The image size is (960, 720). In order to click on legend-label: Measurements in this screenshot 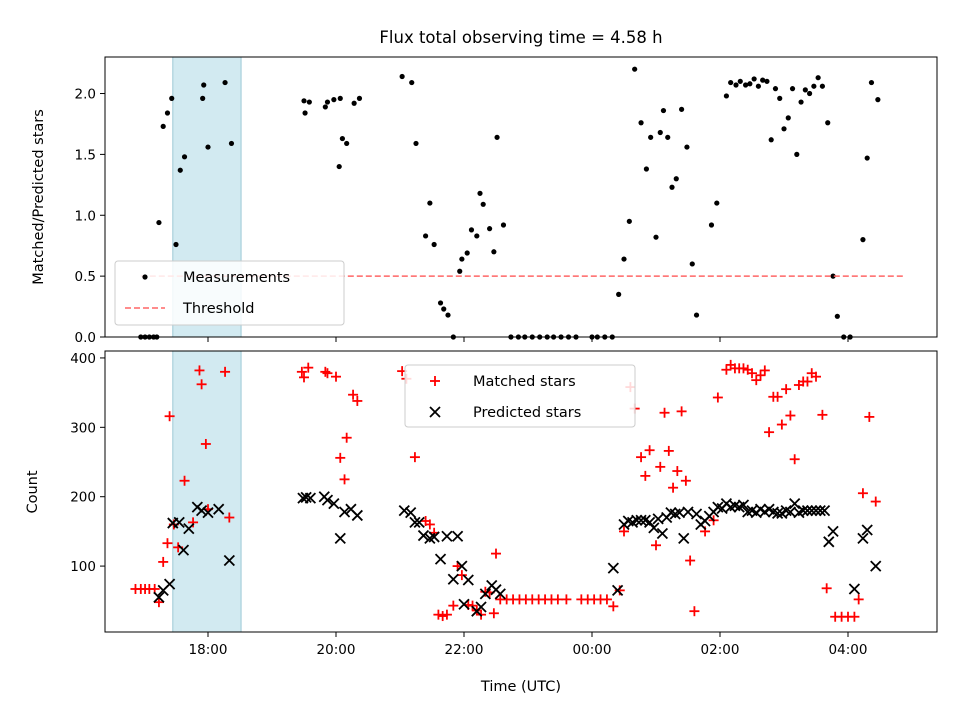, I will do `click(236, 278)`.